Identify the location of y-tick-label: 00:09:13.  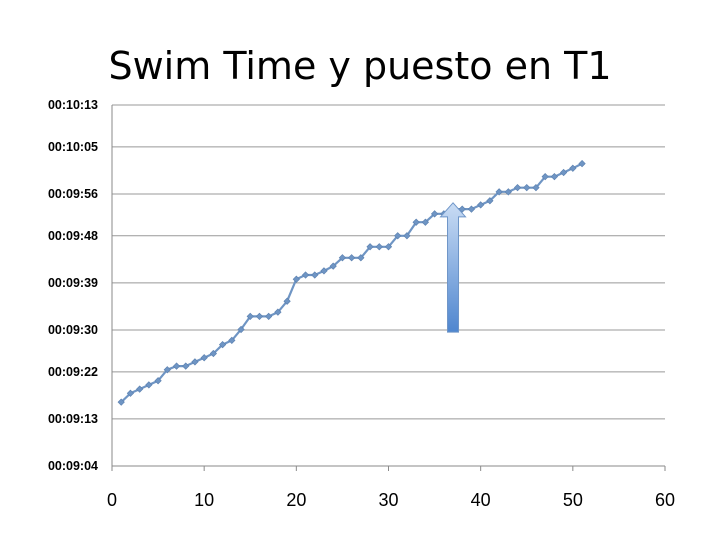
(73, 419).